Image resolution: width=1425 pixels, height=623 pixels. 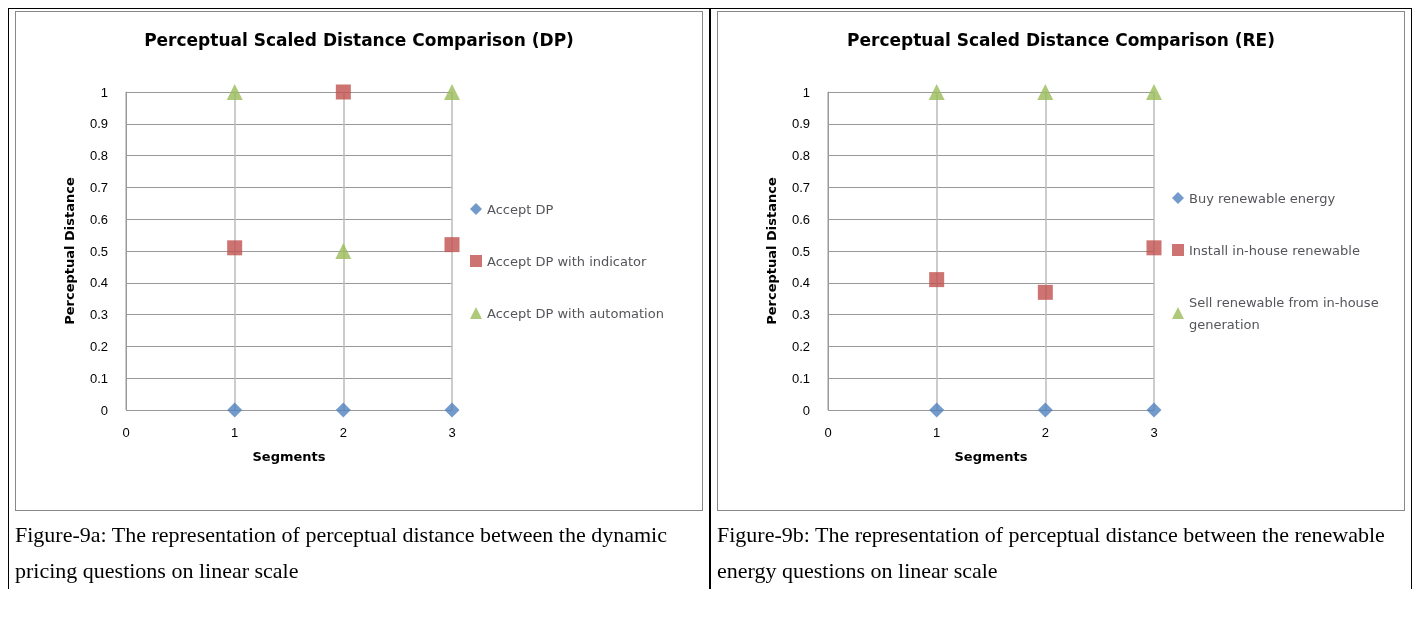 What do you see at coordinates (575, 313) in the screenshot?
I see `legend-label: Accept DP with automation` at bounding box center [575, 313].